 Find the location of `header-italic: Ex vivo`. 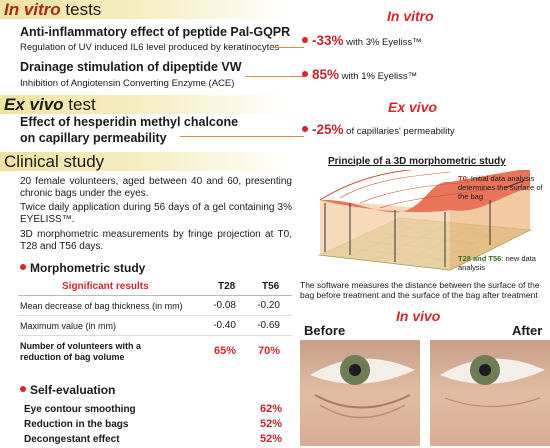

header-italic: Ex vivo is located at coordinates (34, 104).